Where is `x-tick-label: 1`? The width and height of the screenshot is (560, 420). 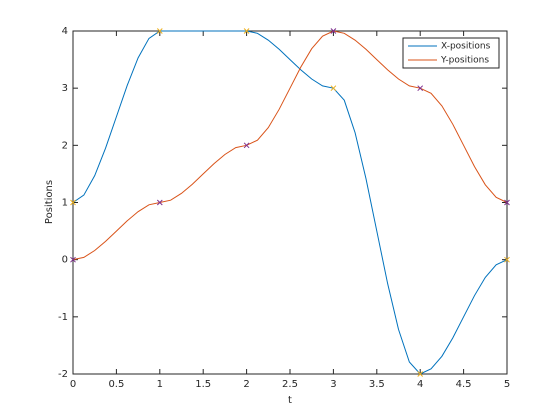
x-tick-label: 1 is located at coordinates (160, 384).